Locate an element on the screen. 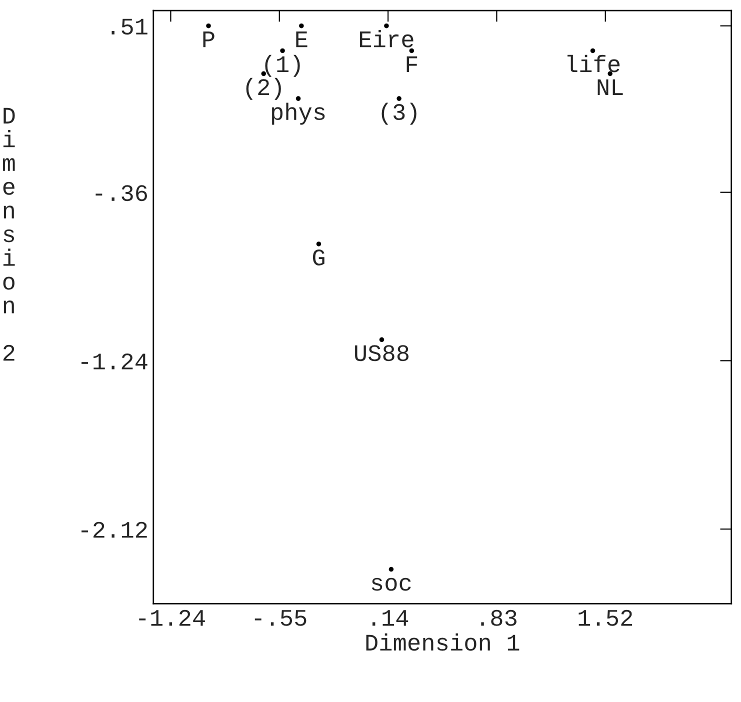 The width and height of the screenshot is (741, 702). y-tick-label: -.36 is located at coordinates (121, 193).